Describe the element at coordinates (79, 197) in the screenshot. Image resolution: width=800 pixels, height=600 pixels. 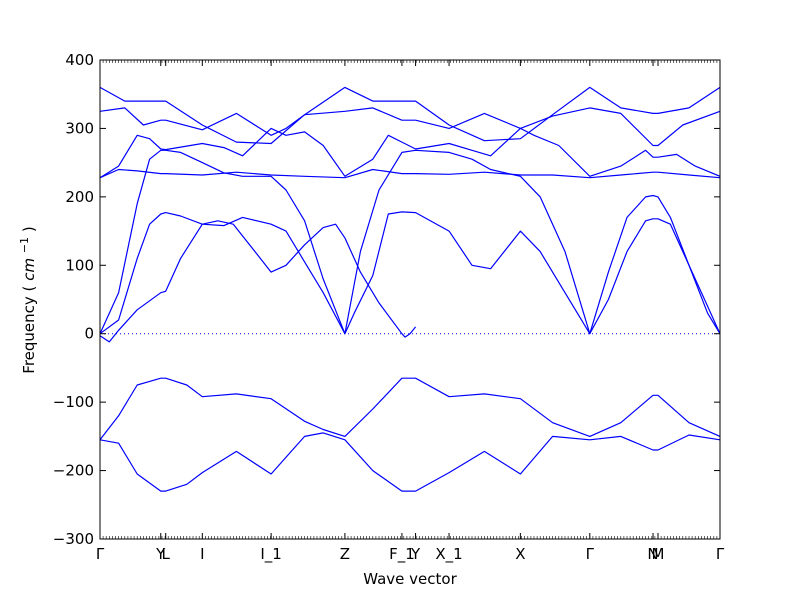
I see `y-tick-label: 200` at that location.